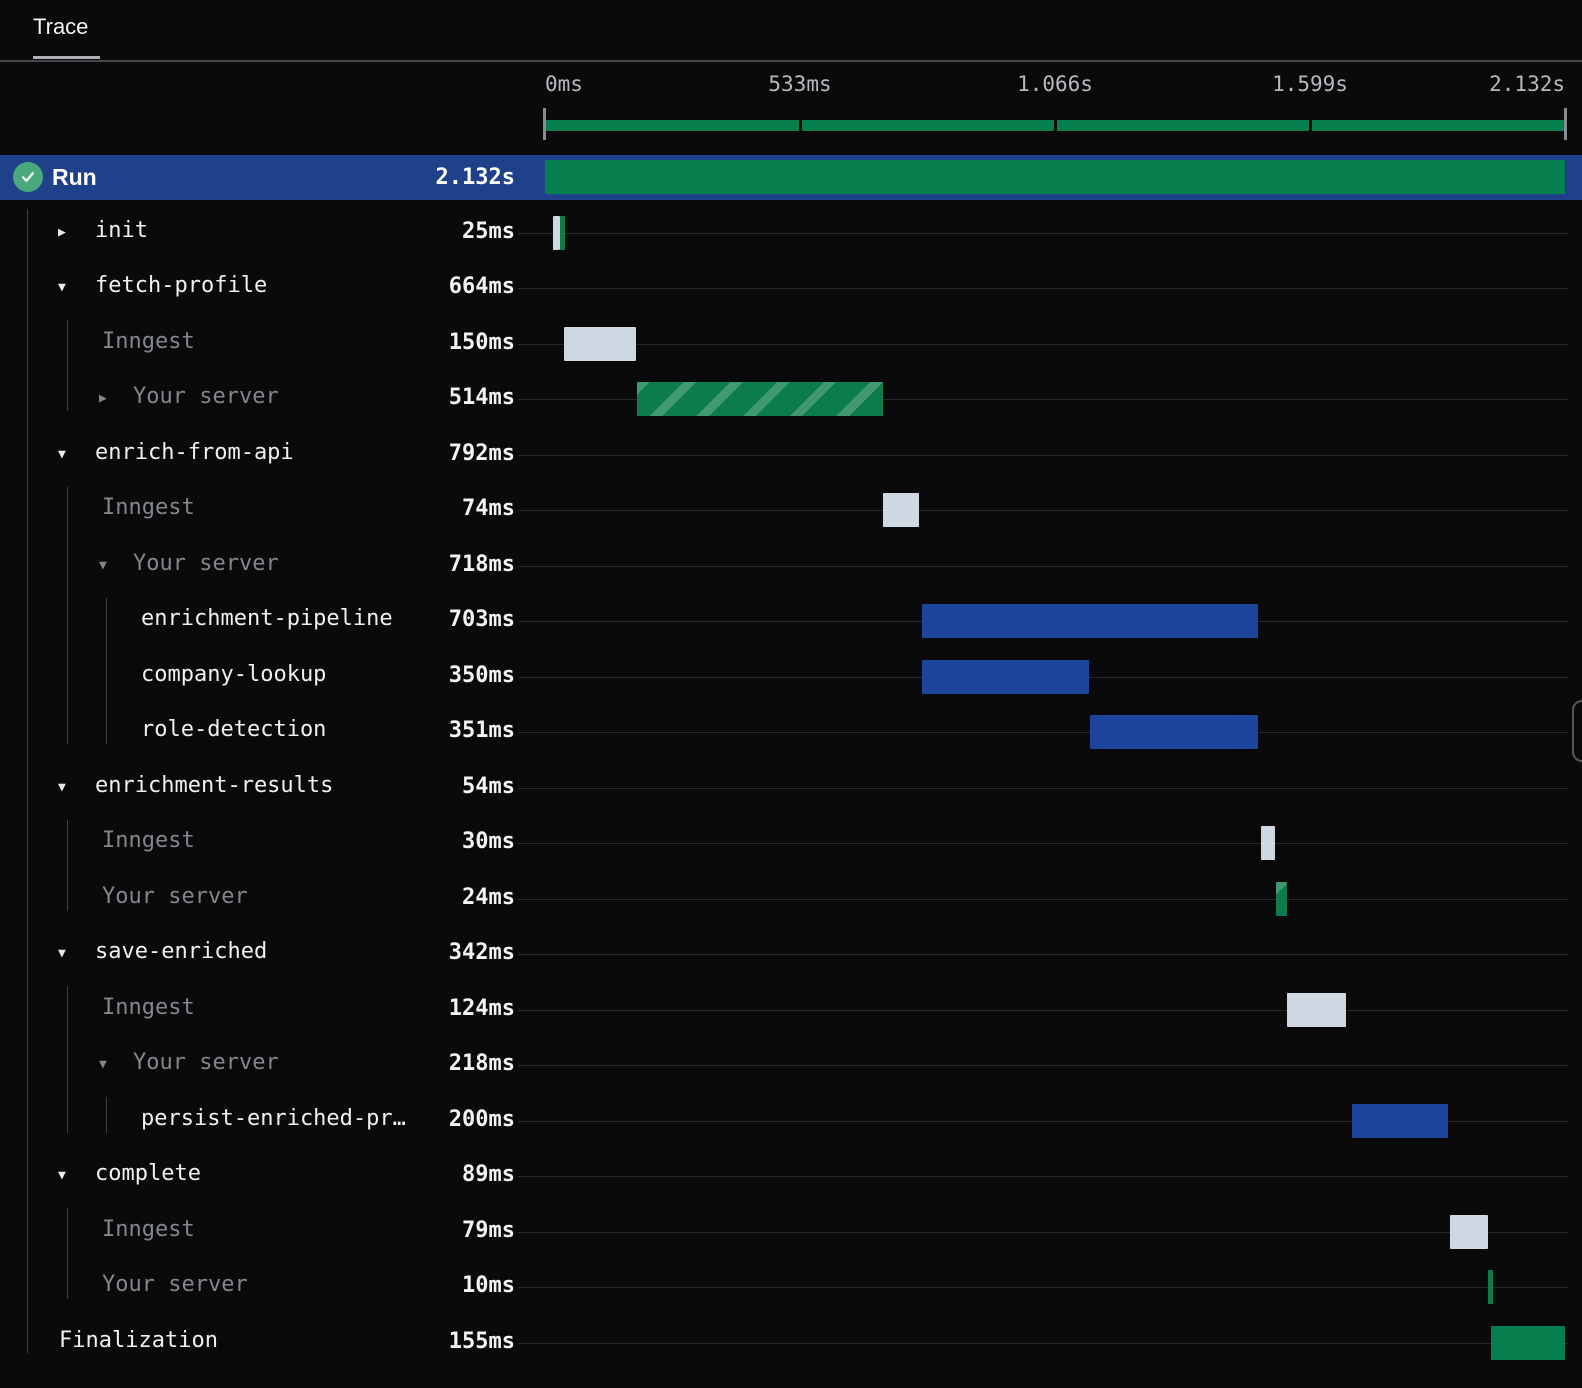 This screenshot has width=1582, height=1388. What do you see at coordinates (791, 733) in the screenshot?
I see `trace-row: role-detection 351ms` at bounding box center [791, 733].